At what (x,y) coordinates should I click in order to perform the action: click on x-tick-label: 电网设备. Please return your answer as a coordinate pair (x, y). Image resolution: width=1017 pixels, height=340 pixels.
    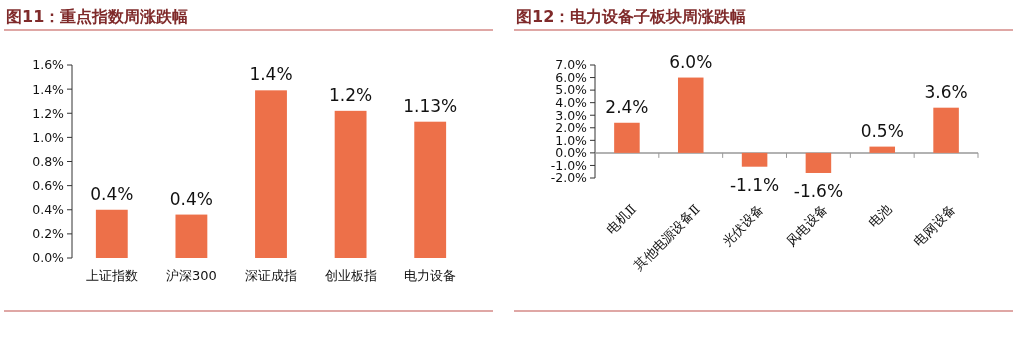
    Looking at the image, I should click on (934, 225).